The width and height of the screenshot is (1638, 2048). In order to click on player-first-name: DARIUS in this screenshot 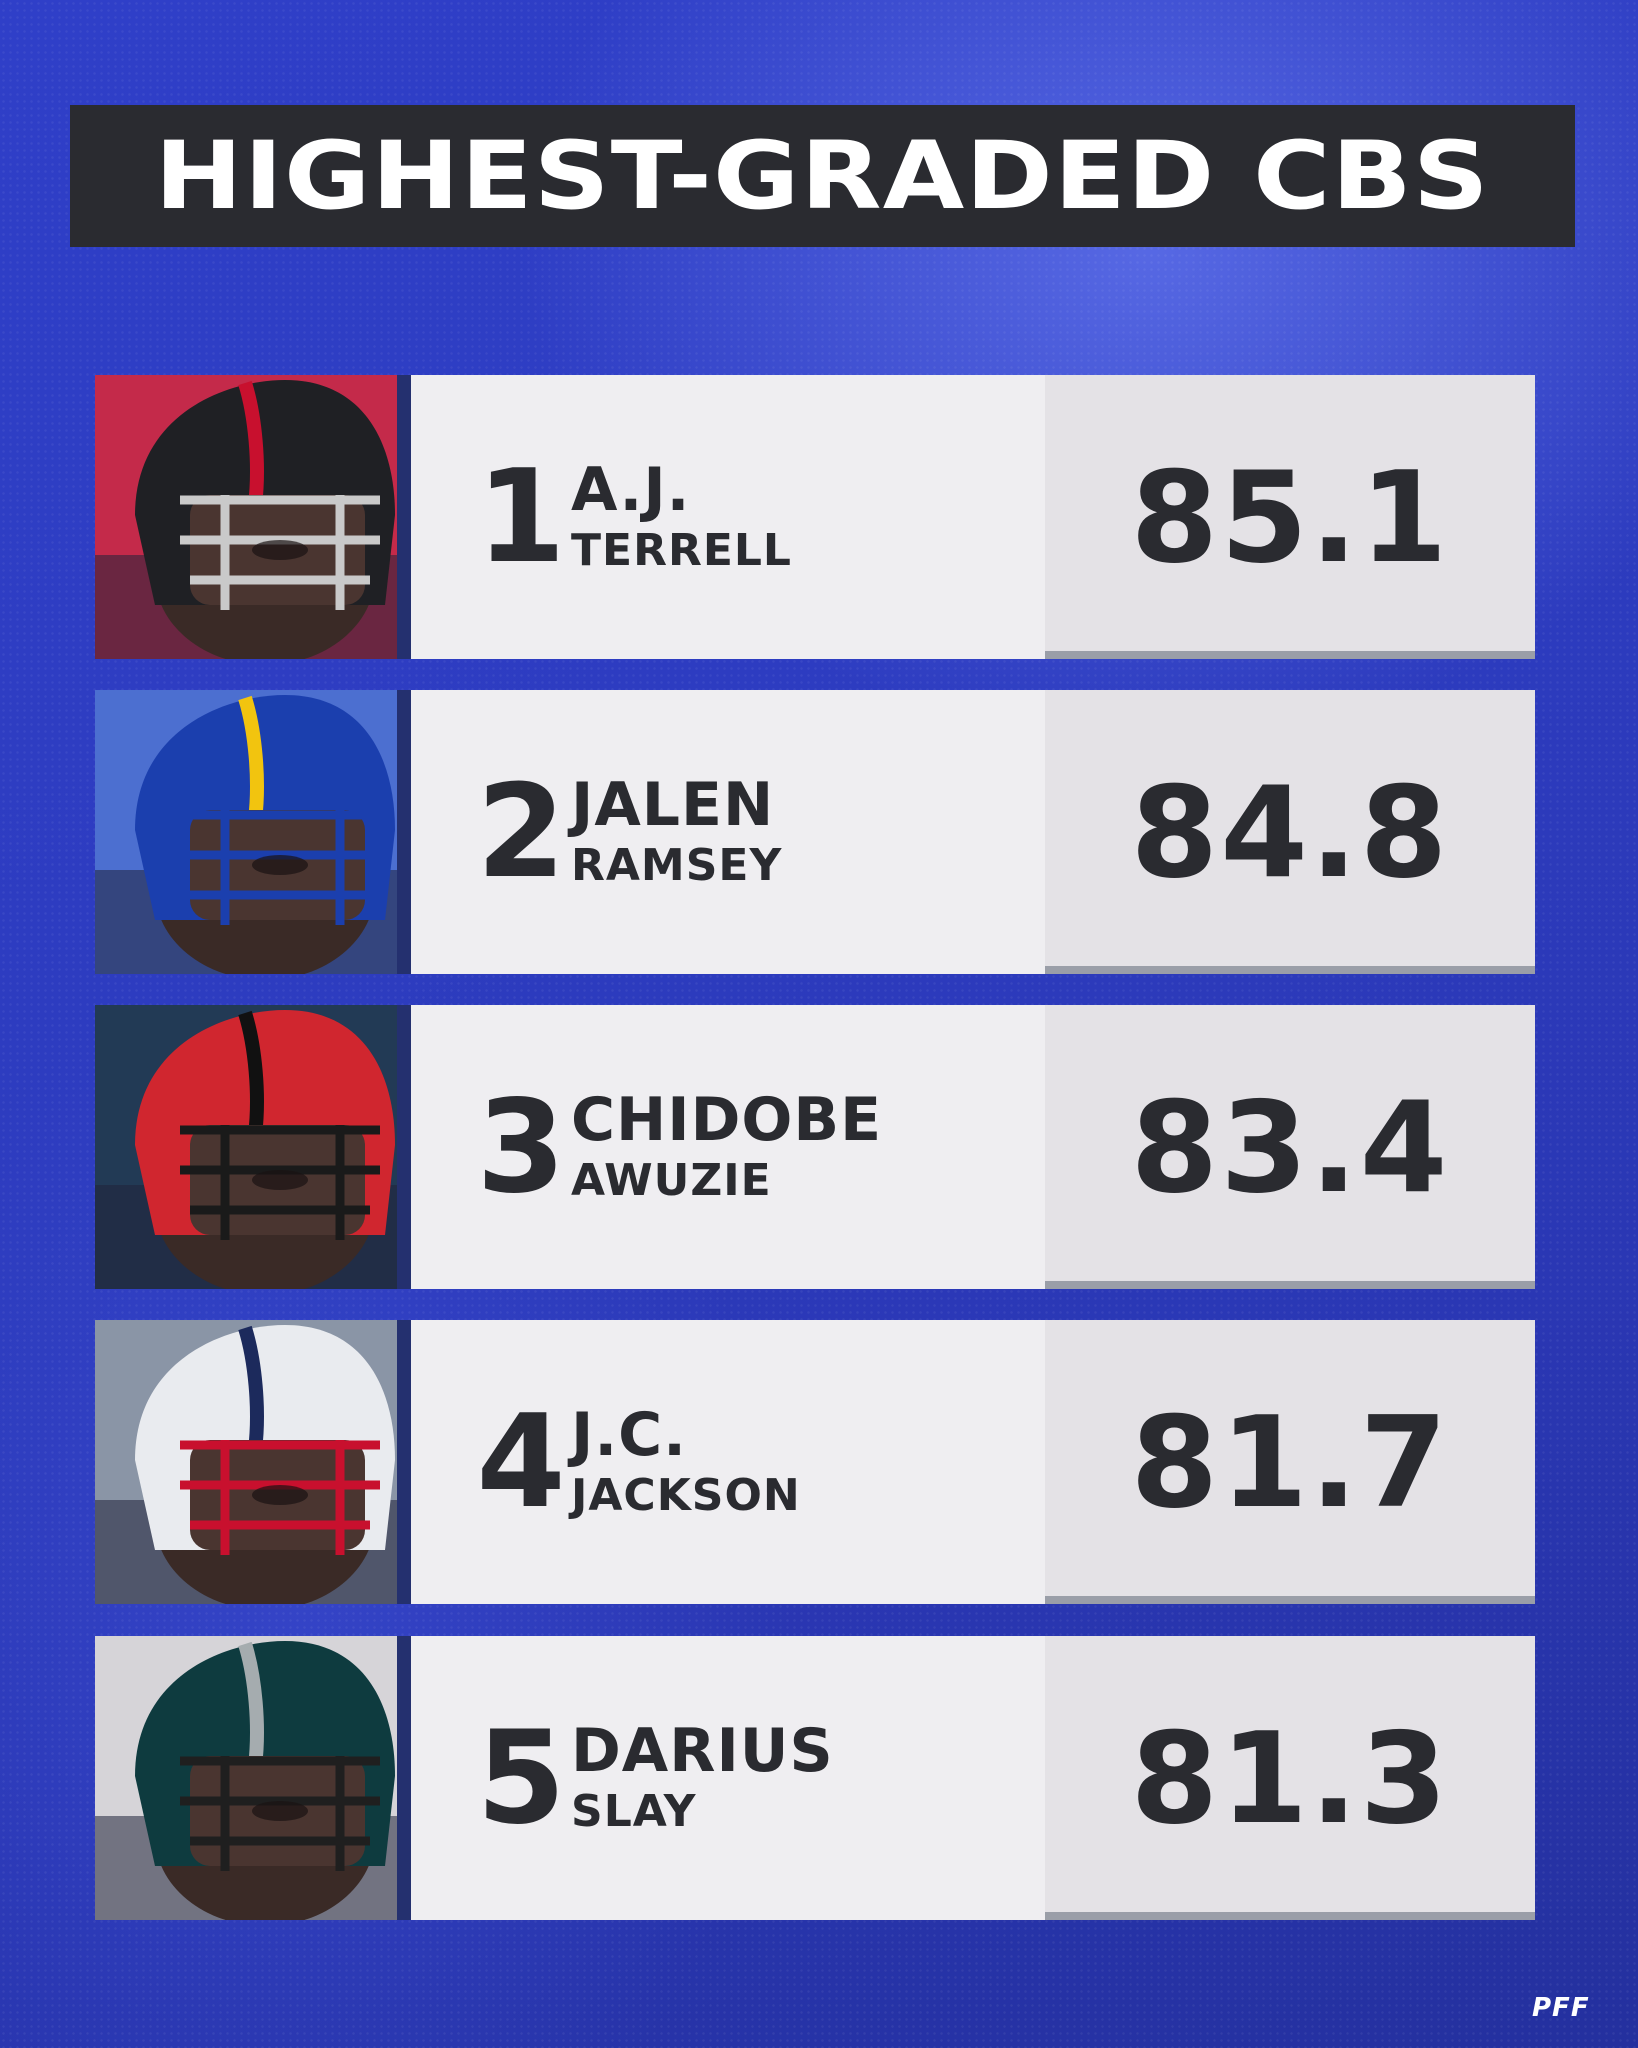, I will do `click(702, 1751)`.